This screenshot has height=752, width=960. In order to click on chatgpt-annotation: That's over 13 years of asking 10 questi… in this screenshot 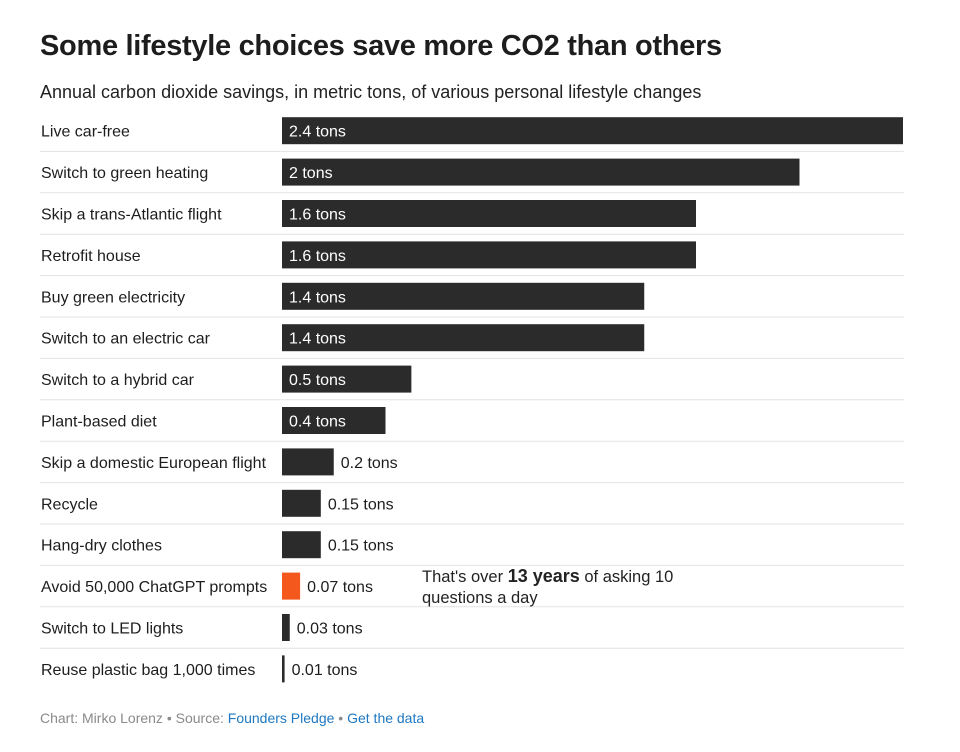, I will do `click(572, 587)`.